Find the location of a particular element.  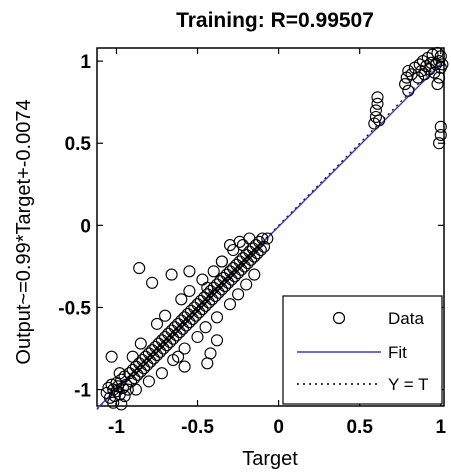

legend-data-label: Data is located at coordinates (406, 318).